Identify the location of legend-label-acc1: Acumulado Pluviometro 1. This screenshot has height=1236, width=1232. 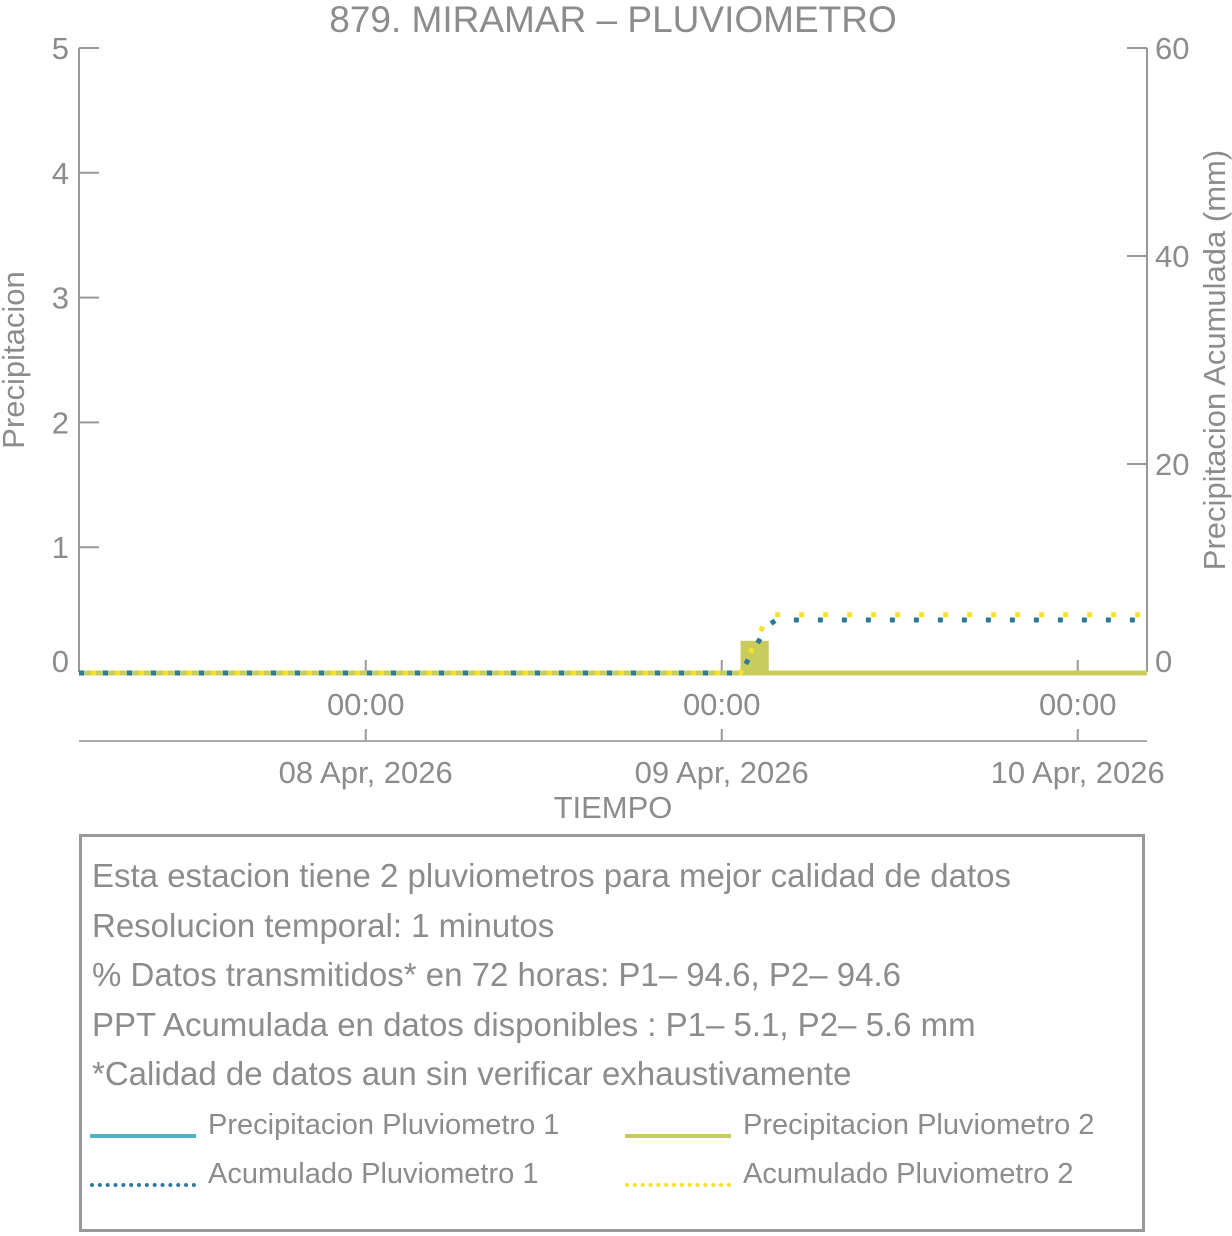
(373, 1174).